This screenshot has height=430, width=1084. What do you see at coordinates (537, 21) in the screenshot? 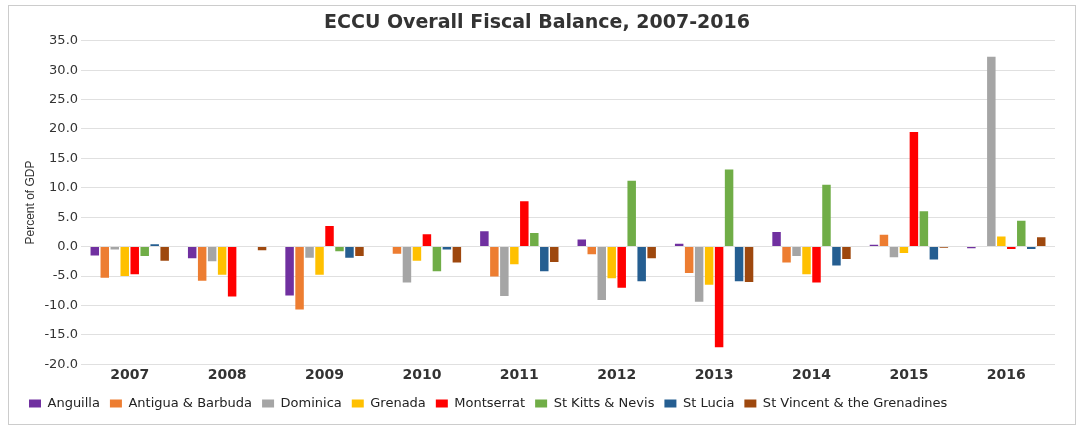
I see `chart-title: ECCU Overall Fiscal Balance, 2007-2016` at bounding box center [537, 21].